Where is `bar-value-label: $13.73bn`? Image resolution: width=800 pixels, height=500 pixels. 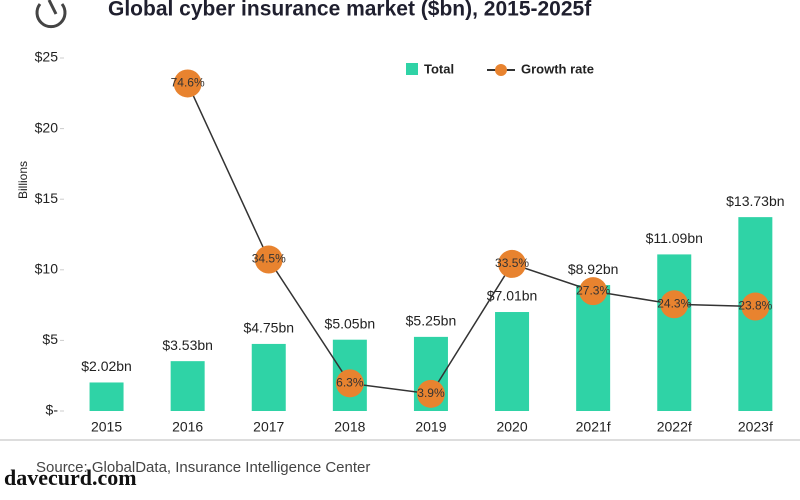
bar-value-label: $13.73bn is located at coordinates (755, 201).